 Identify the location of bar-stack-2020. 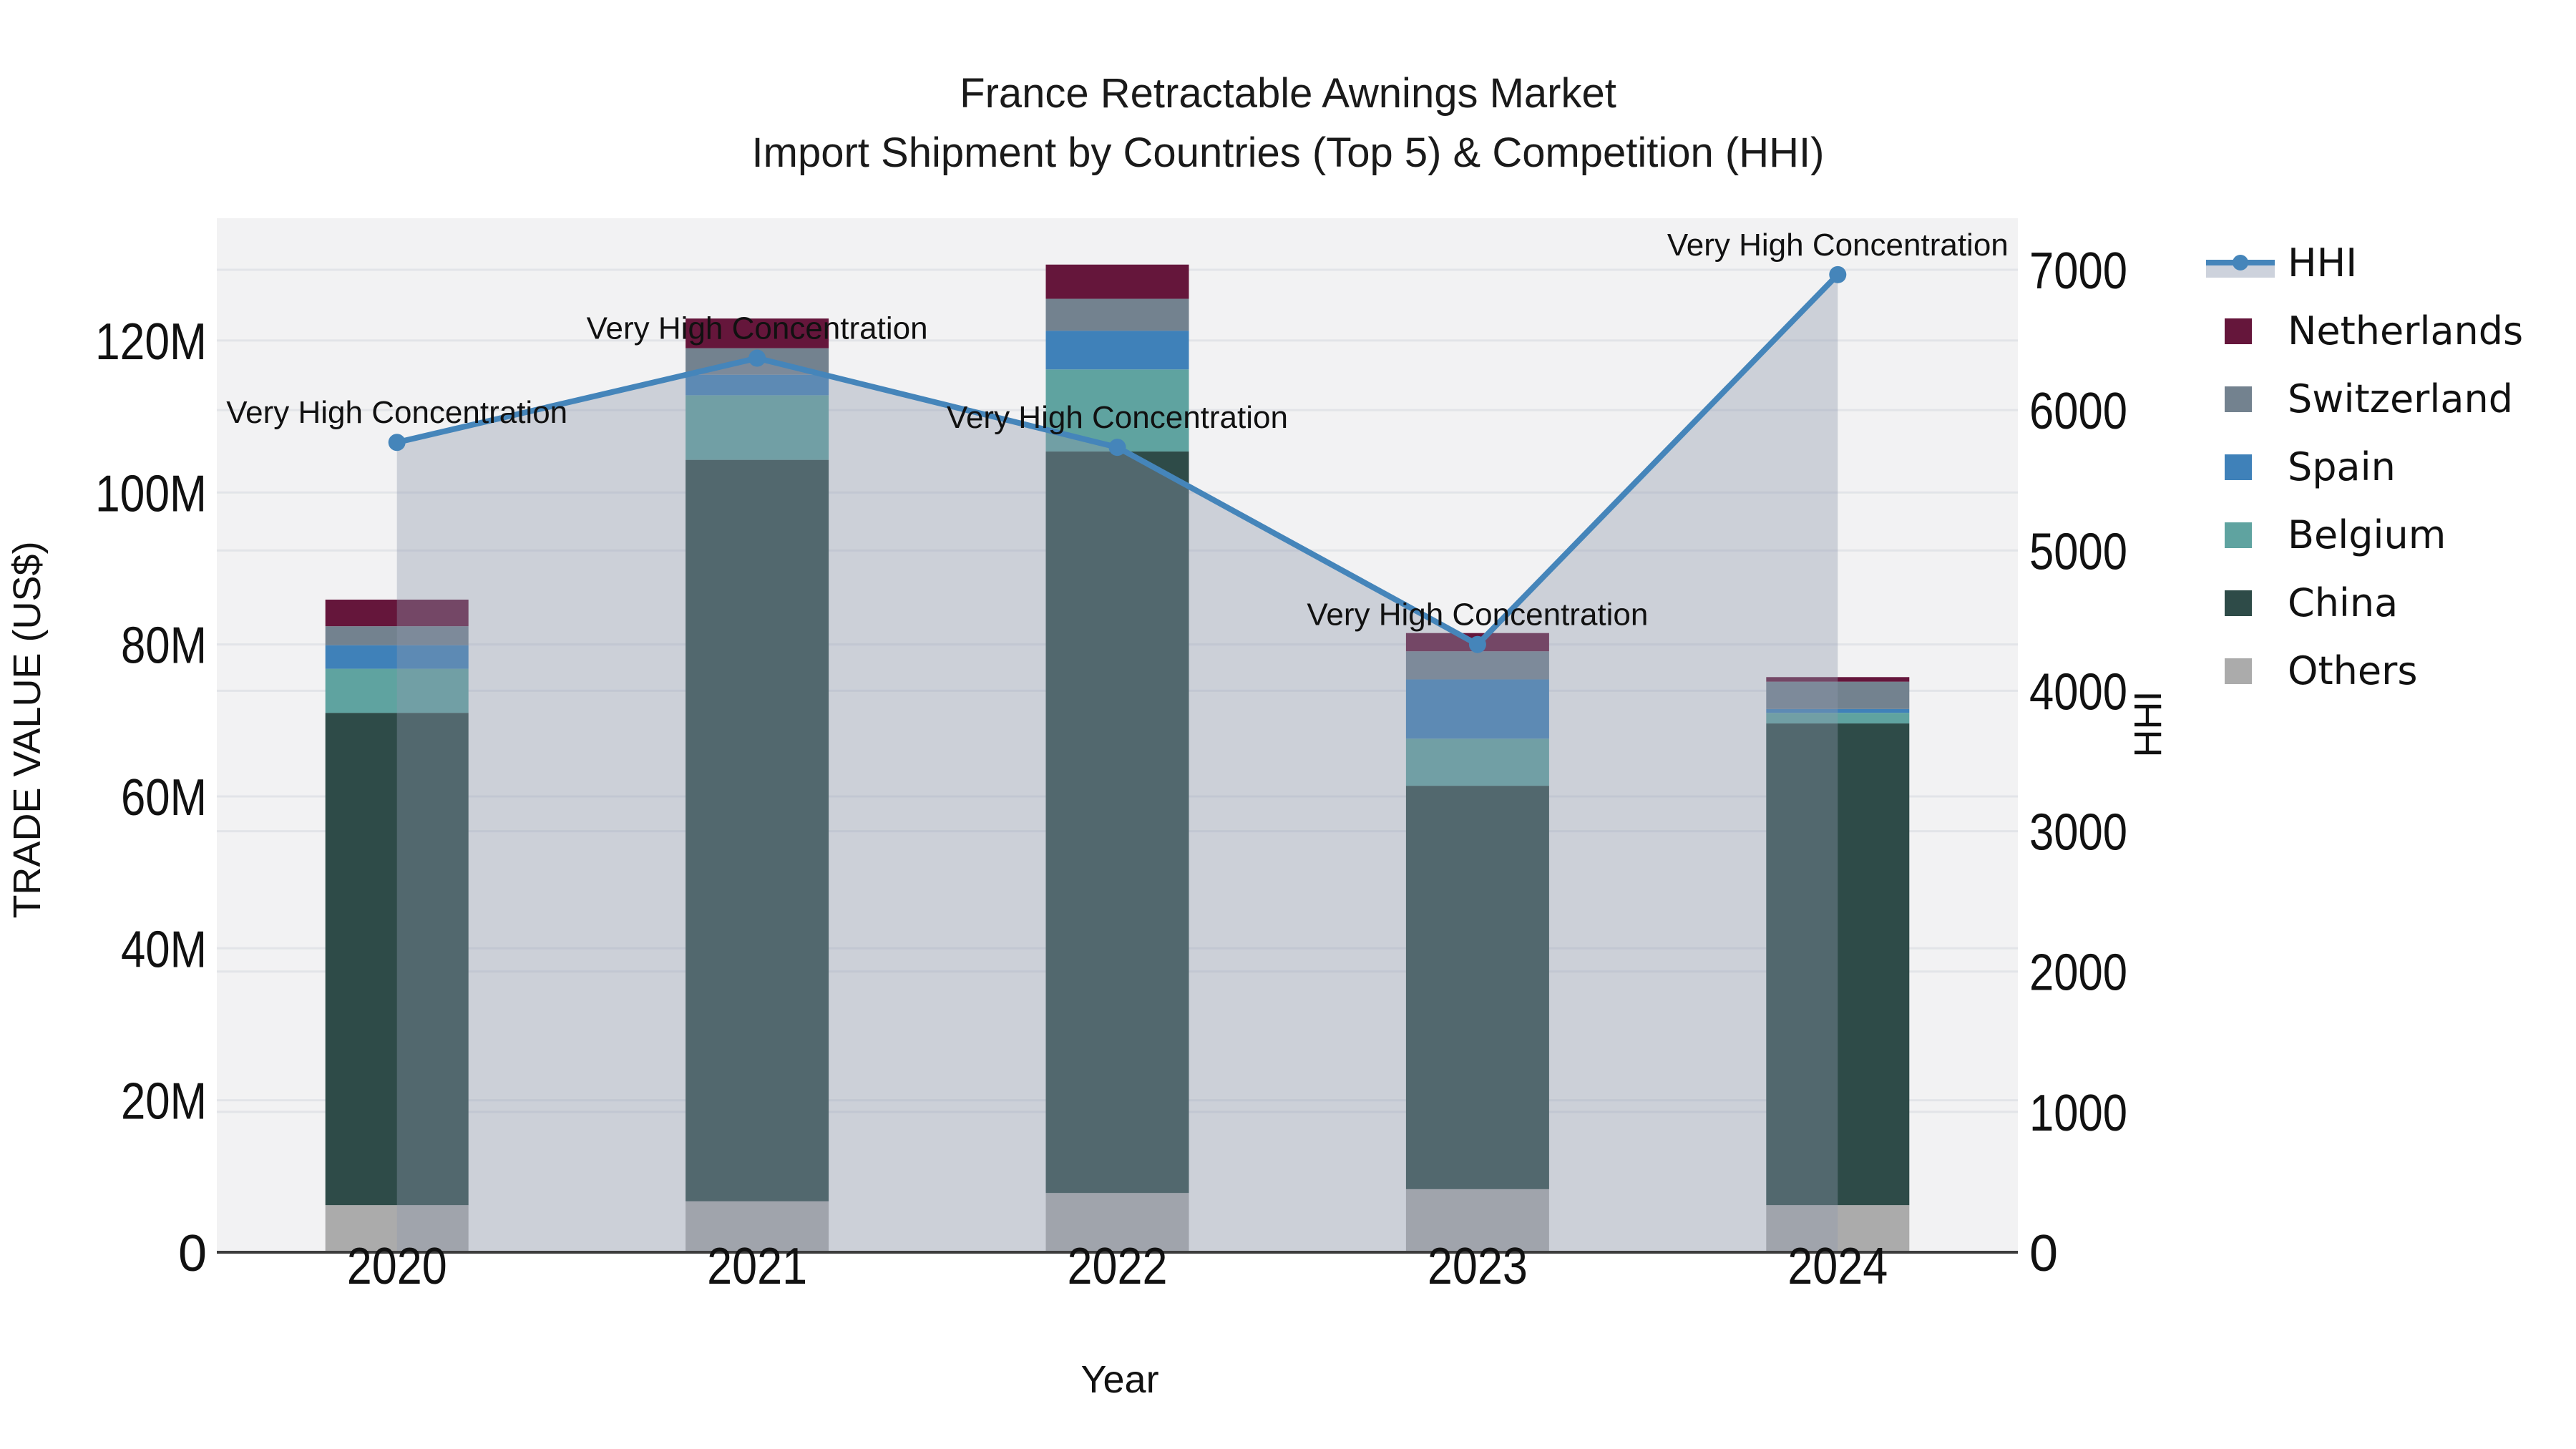
(397, 925).